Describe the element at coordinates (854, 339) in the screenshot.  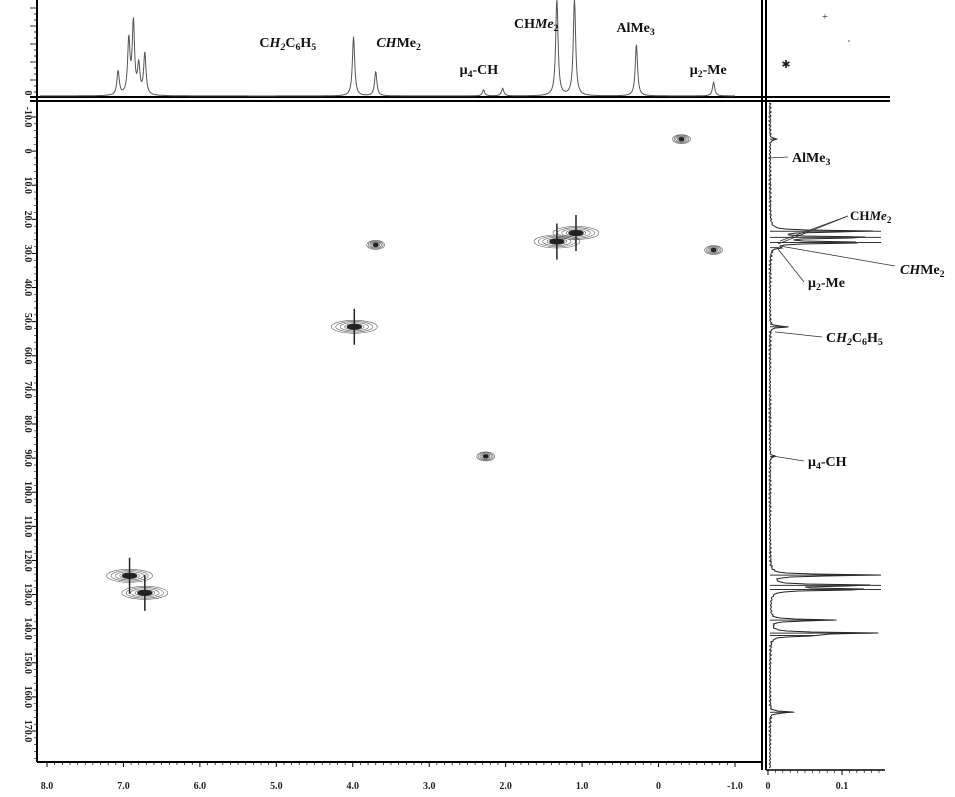
I see `right-annotation-4: CH2​C6​H5​` at that location.